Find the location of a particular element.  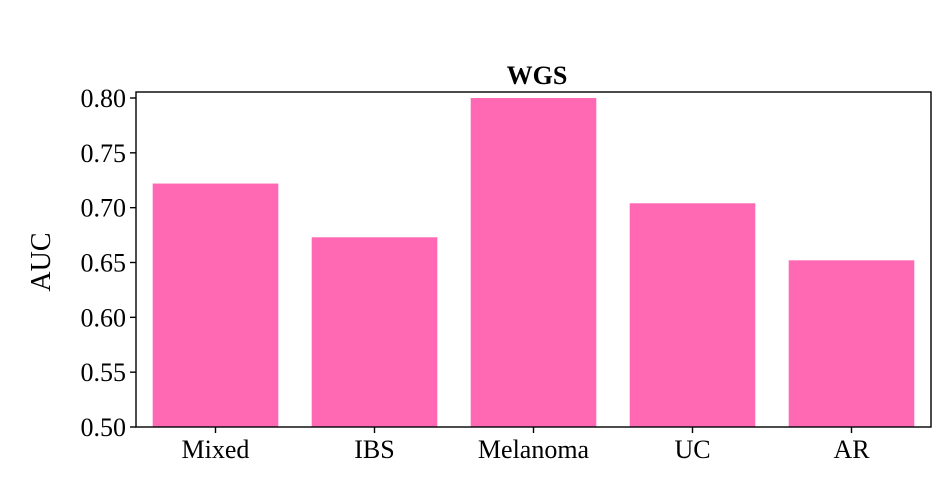

x-tick-label: Mixed is located at coordinates (216, 449).